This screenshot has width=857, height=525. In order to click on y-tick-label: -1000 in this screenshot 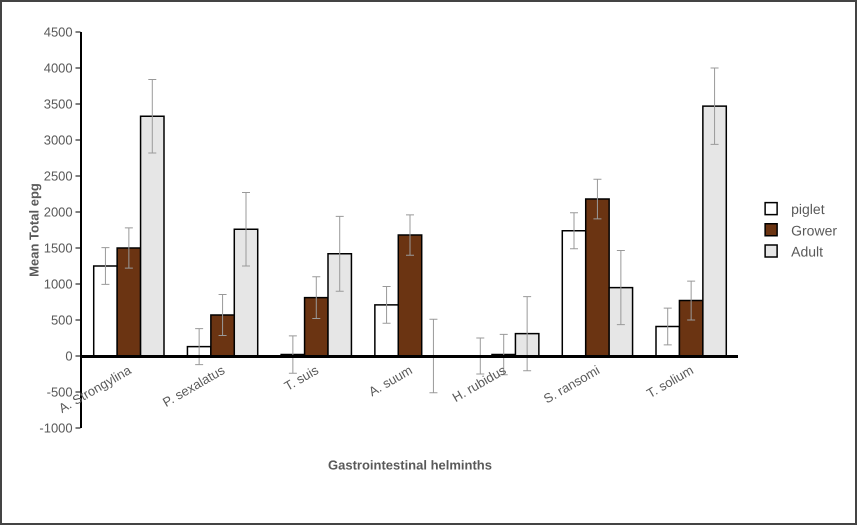, I will do `click(56, 428)`.